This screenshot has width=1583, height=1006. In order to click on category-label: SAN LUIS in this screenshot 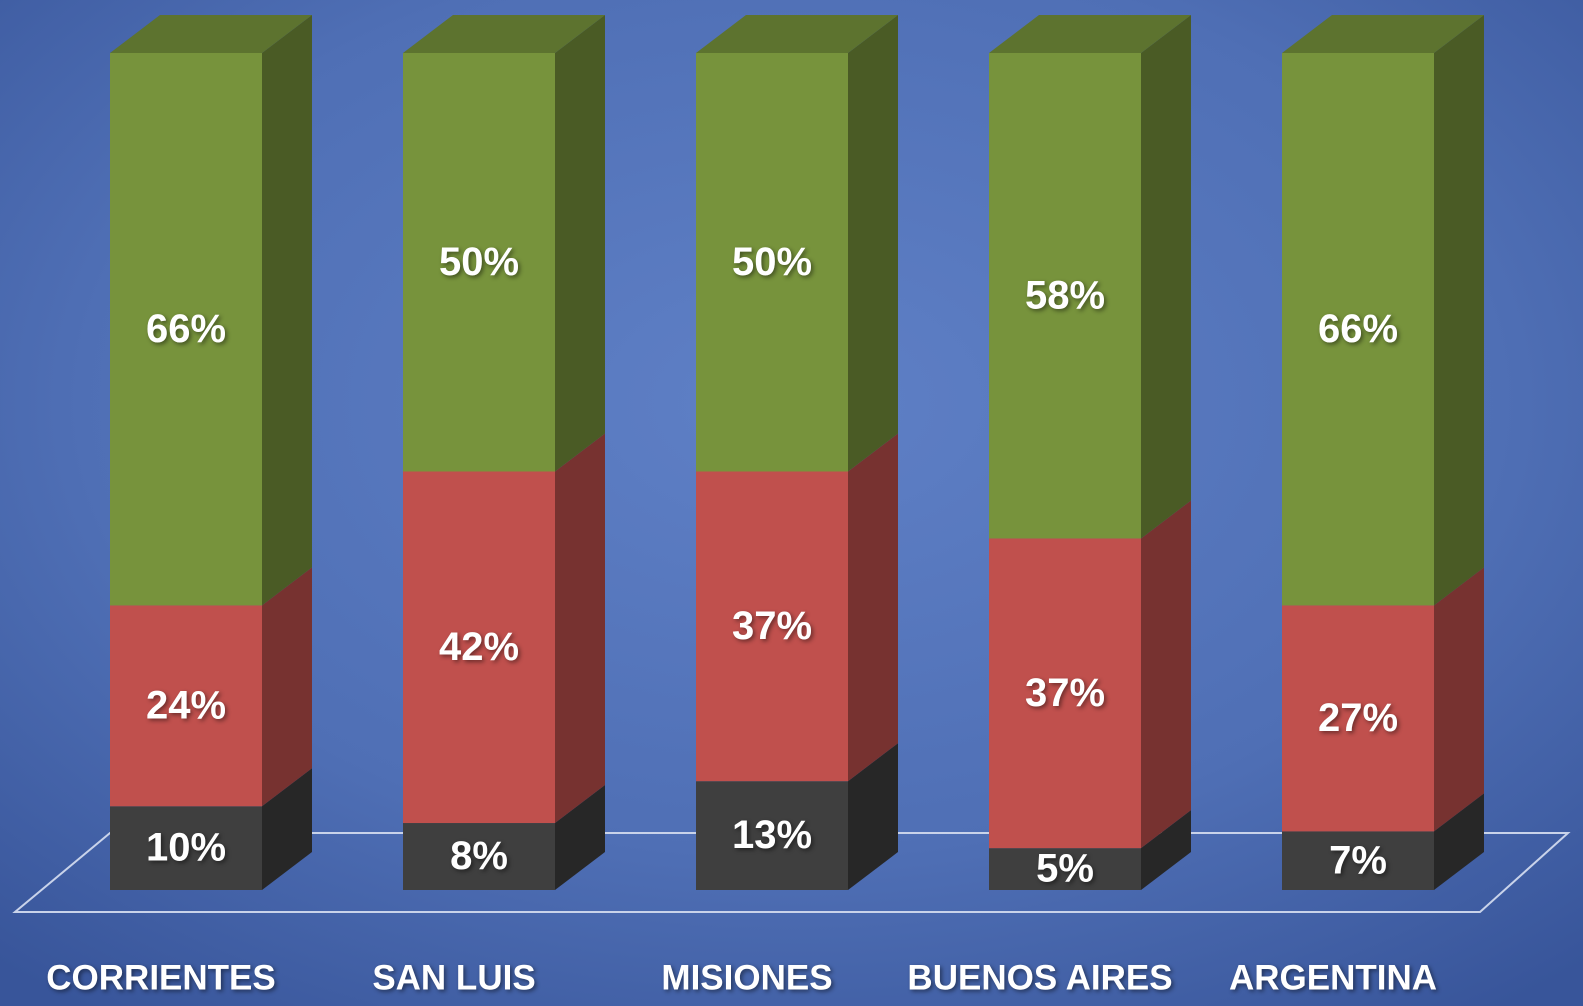, I will do `click(453, 977)`.